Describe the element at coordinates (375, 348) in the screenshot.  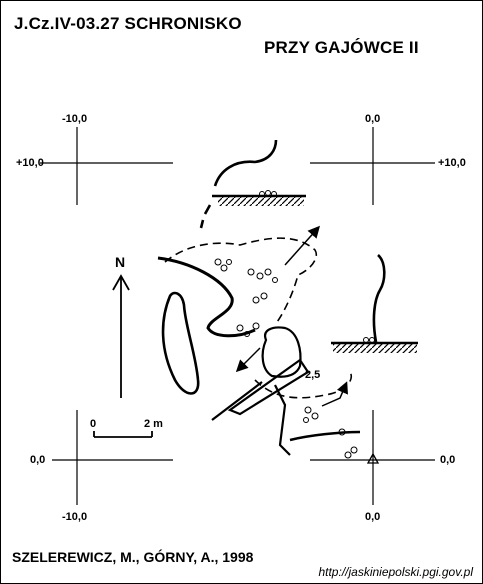
I see `rock-ledge-hatch-right` at that location.